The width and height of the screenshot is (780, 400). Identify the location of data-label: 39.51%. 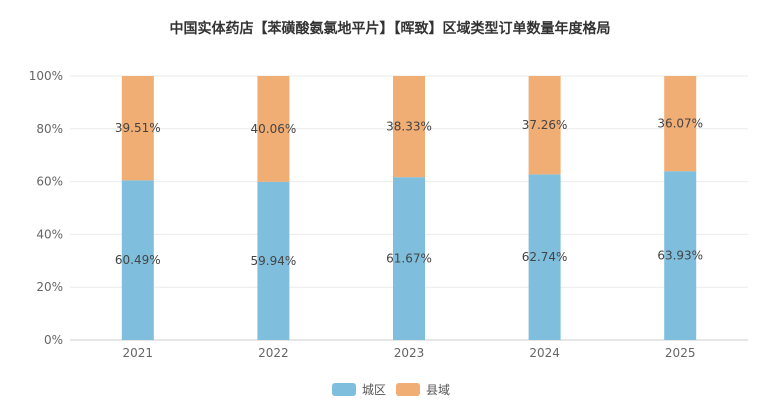
(138, 128).